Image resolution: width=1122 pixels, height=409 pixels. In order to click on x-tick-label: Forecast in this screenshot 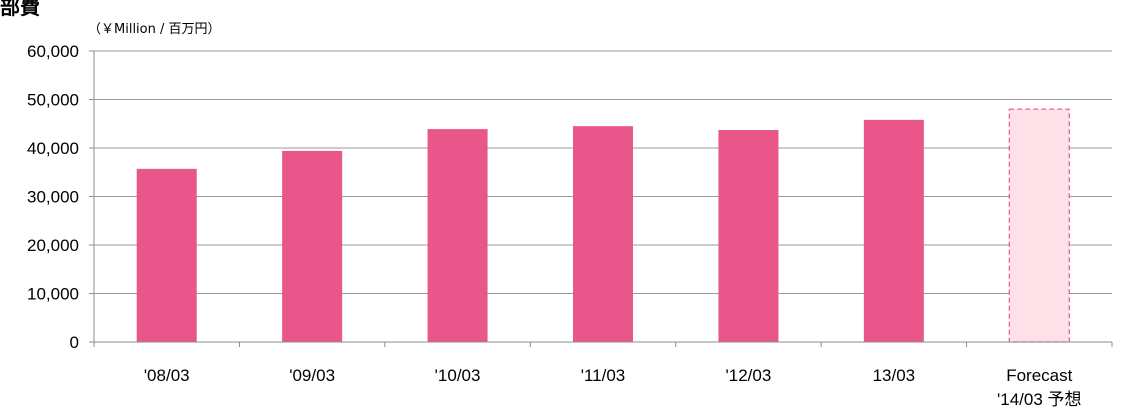, I will do `click(1039, 375)`.